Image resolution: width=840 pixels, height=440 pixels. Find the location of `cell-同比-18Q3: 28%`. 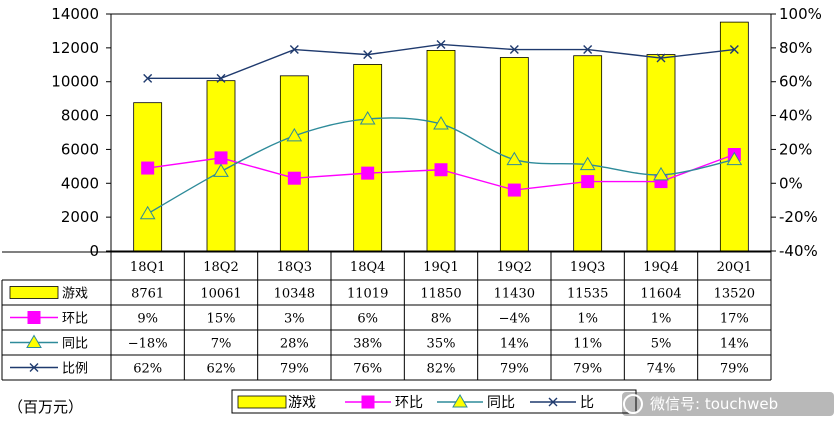

cell-同比-18Q3: 28% is located at coordinates (294, 344).